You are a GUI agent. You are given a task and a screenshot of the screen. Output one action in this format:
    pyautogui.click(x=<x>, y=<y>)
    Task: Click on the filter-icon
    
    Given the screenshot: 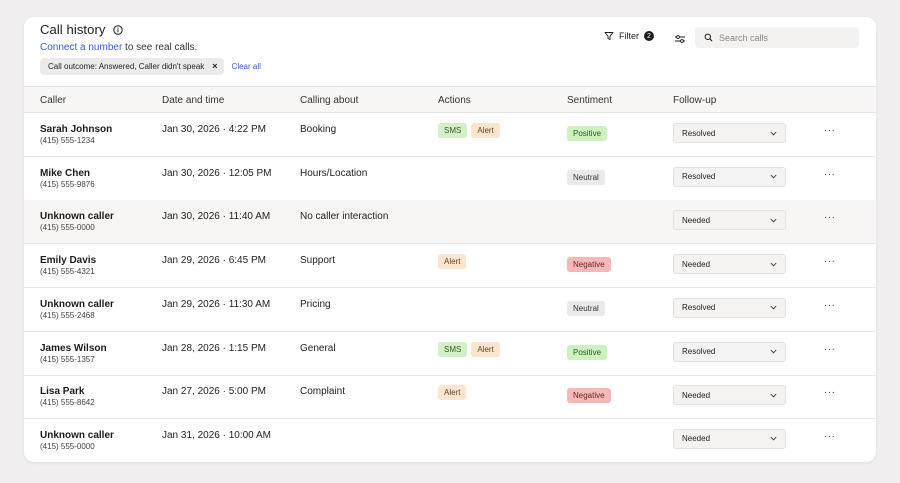 What is the action you would take?
    pyautogui.click(x=609, y=36)
    